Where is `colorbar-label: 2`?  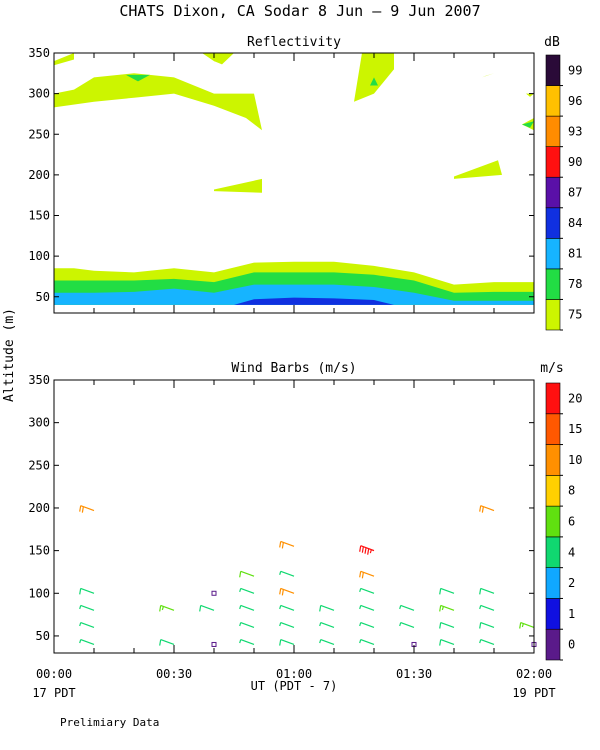
colorbar-label: 2 is located at coordinates (571, 583).